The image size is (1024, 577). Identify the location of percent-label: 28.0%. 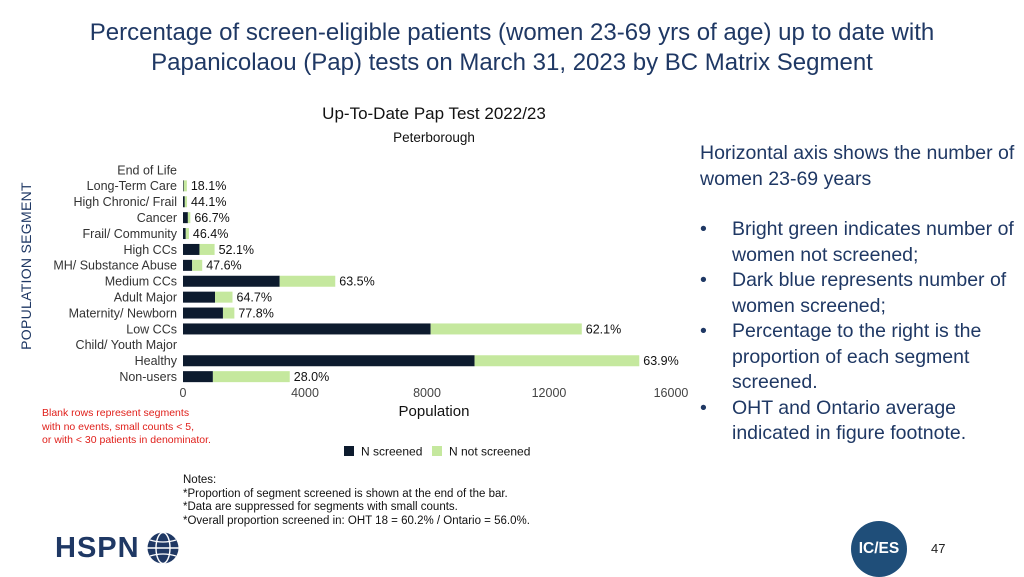
(311, 377).